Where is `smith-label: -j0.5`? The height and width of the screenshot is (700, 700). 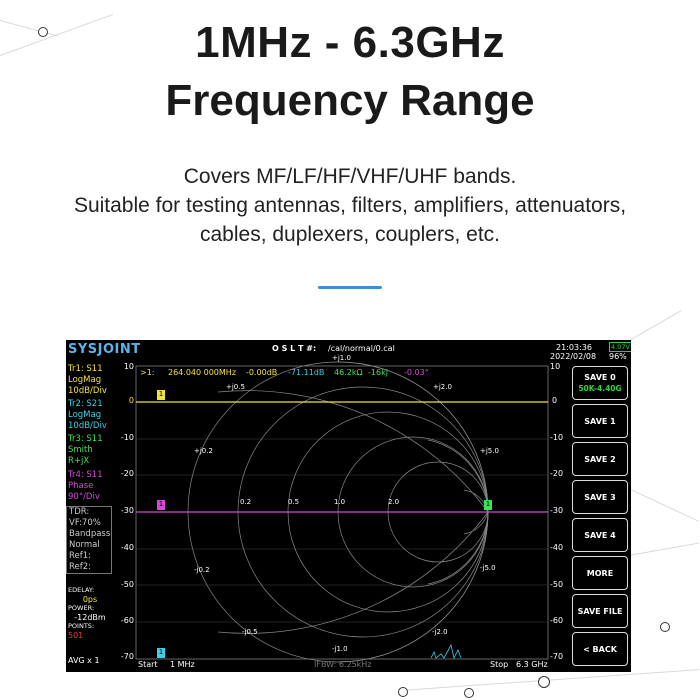
smith-label: -j0.5 is located at coordinates (250, 632).